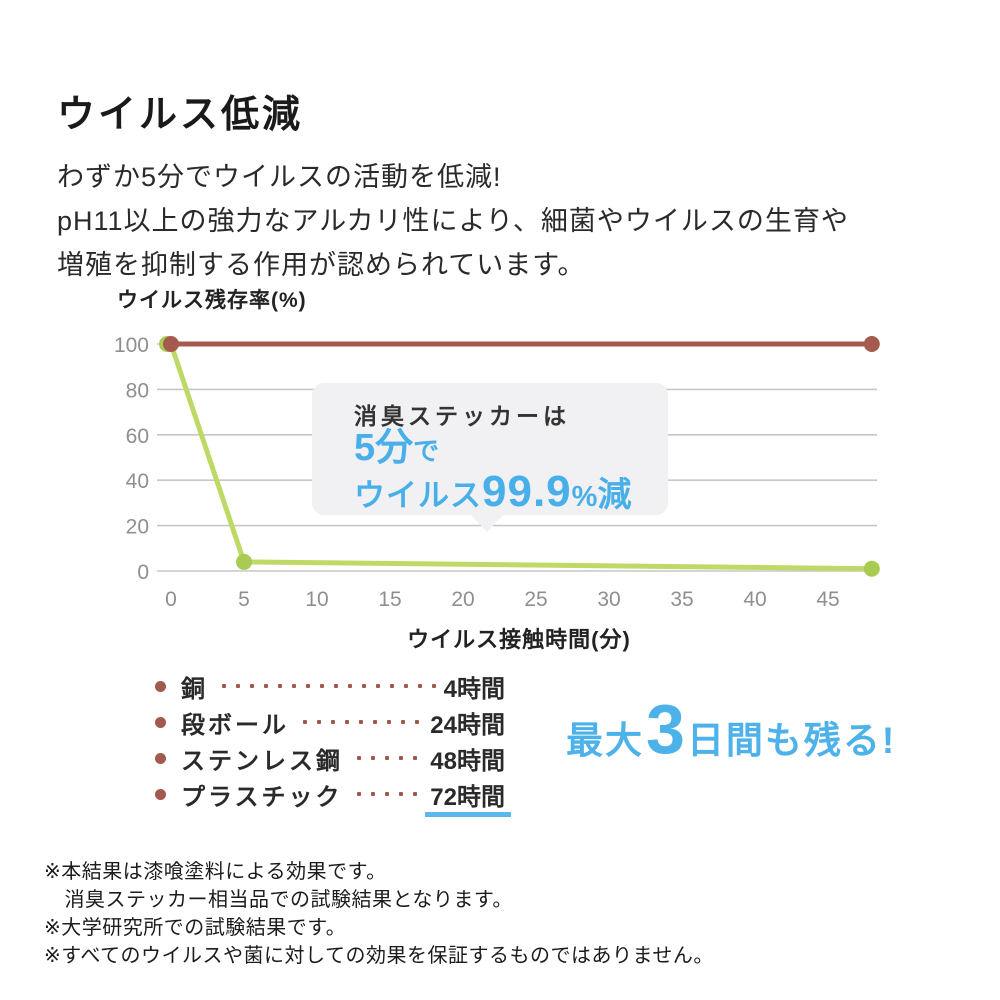 The height and width of the screenshot is (1000, 1000). Describe the element at coordinates (137, 436) in the screenshot. I see `y-tick-label: 60` at that location.